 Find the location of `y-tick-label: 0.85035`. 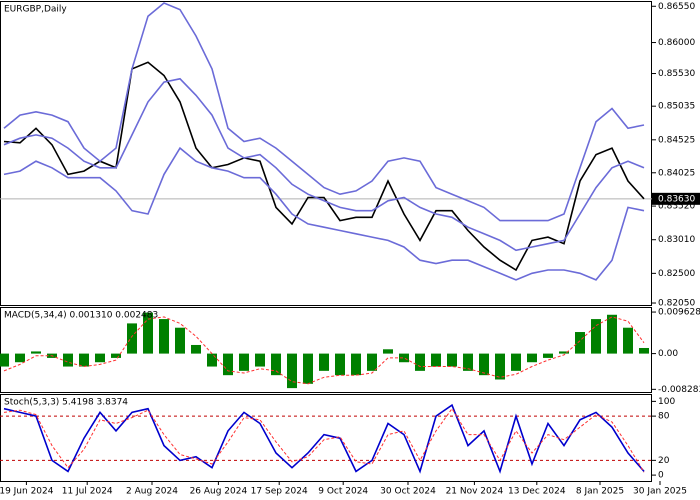

y-tick-label: 0.85035 is located at coordinates (676, 107).